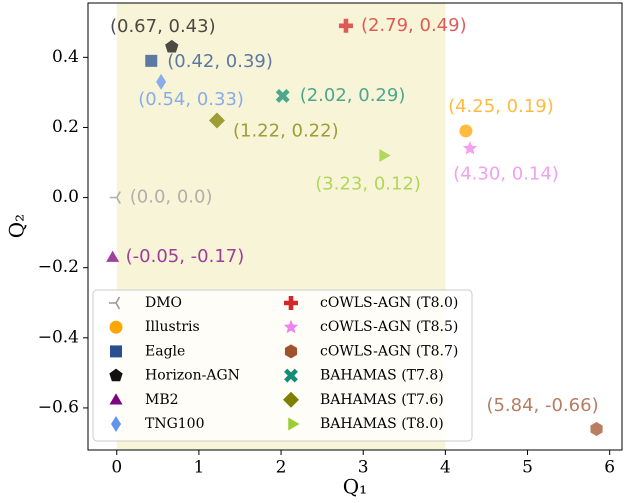 This screenshot has height=503, width=624. Describe the element at coordinates (445, 468) in the screenshot. I see `x-tick-label: 4` at that location.